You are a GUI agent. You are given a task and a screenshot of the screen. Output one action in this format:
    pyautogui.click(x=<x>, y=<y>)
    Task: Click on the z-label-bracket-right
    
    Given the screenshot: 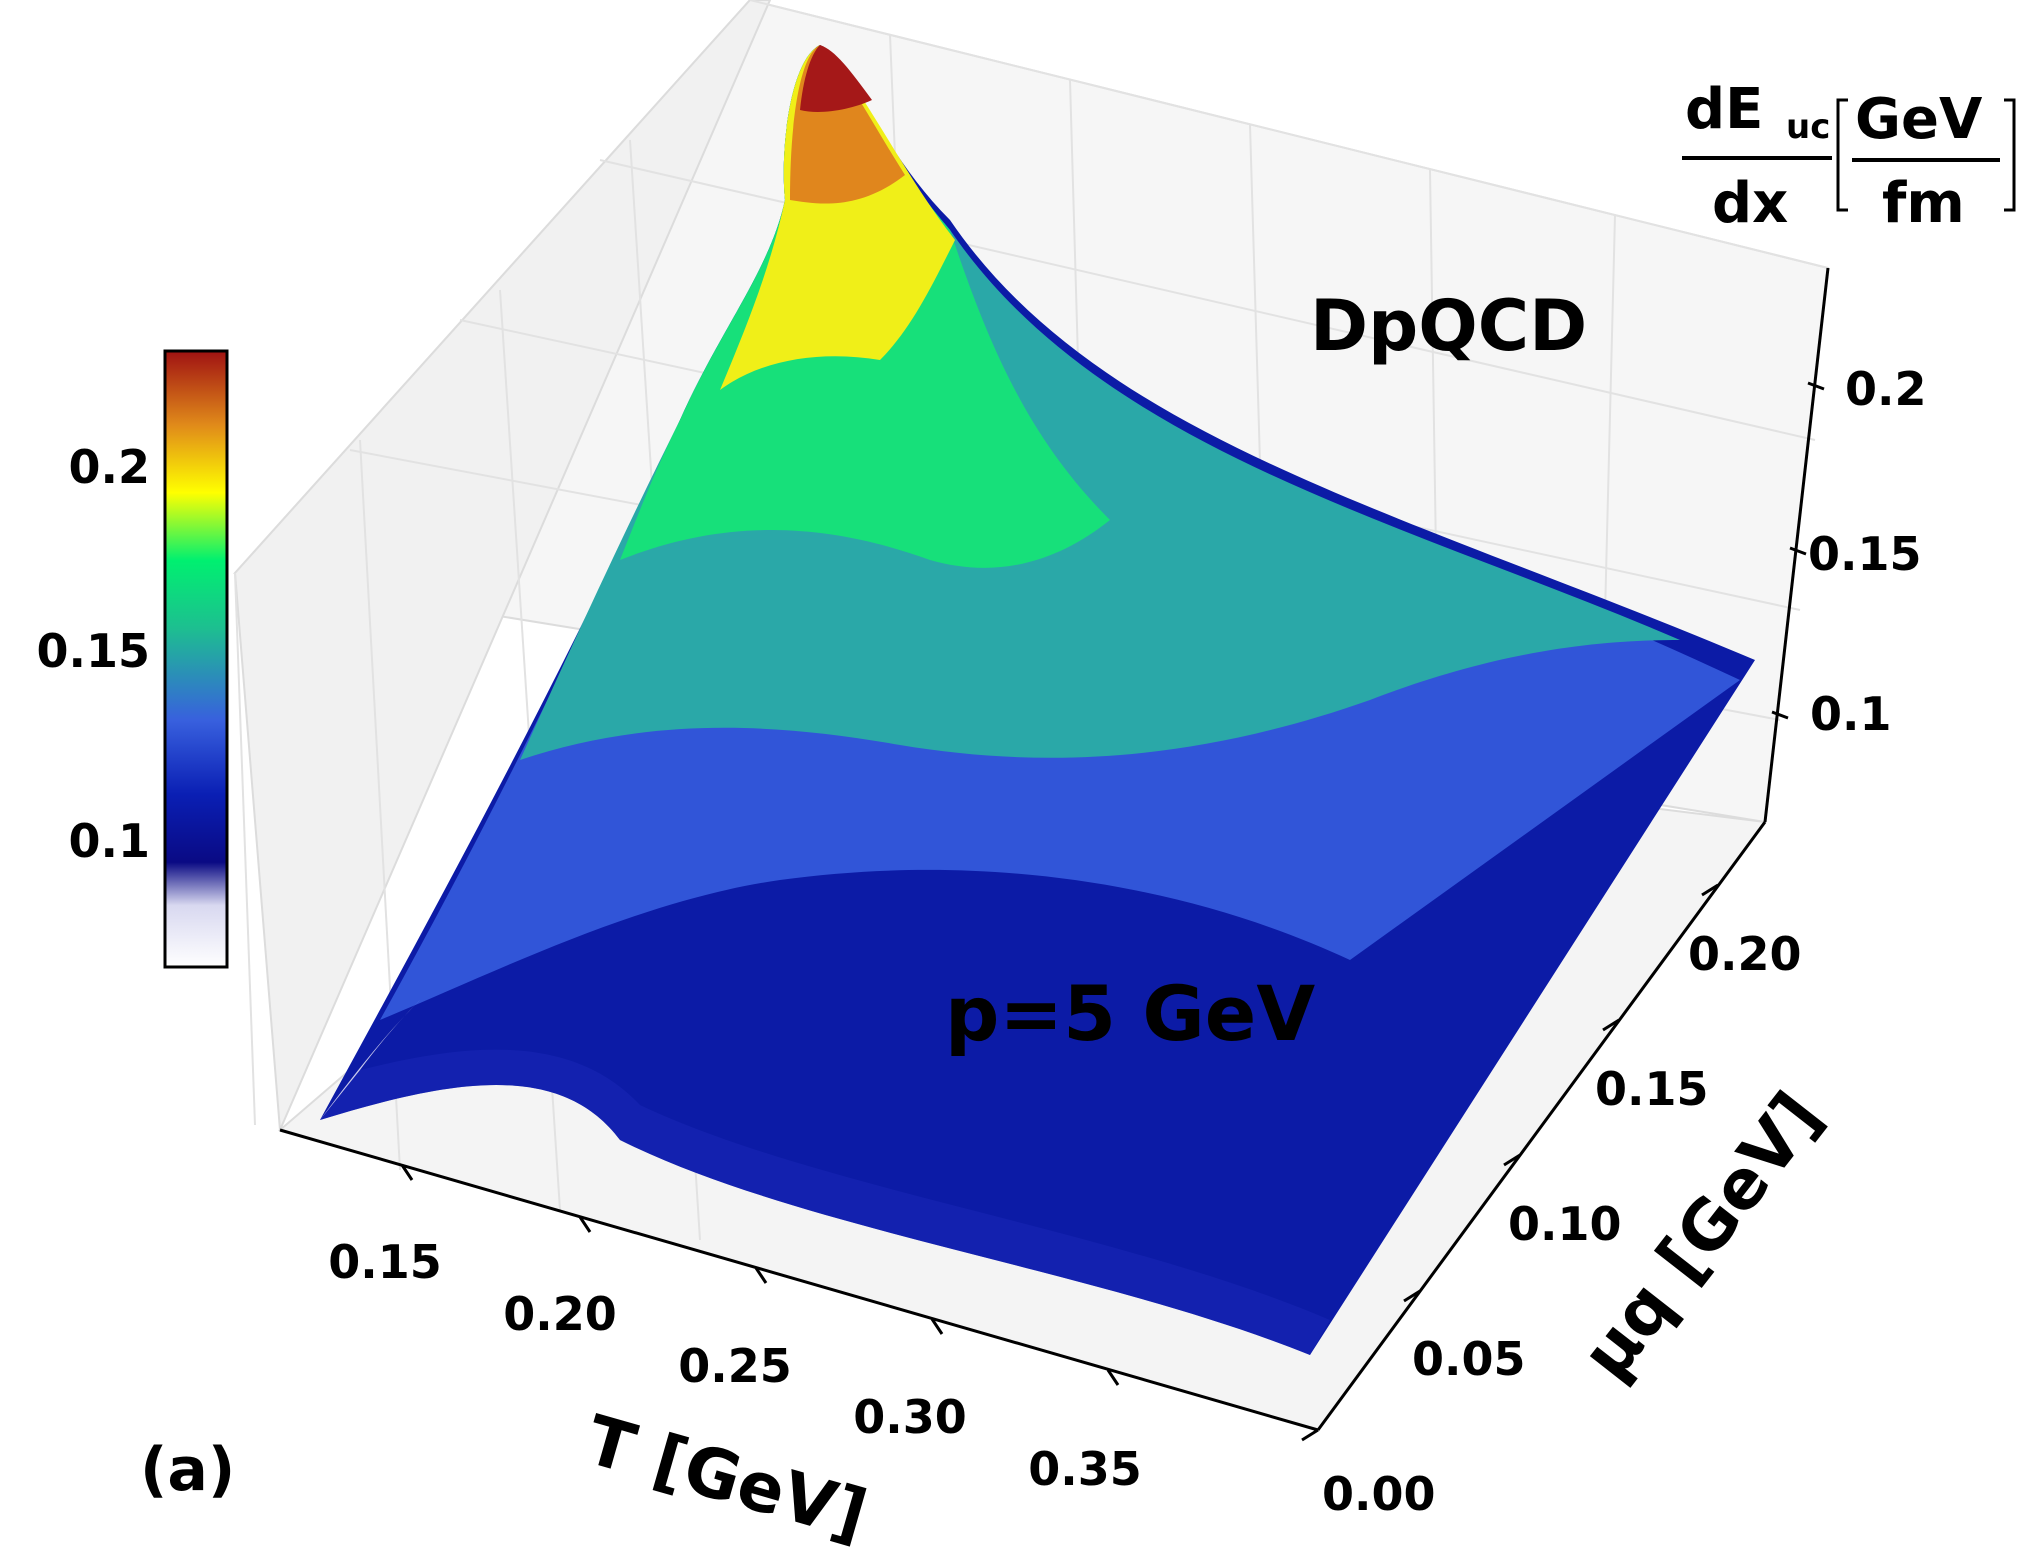 What is the action you would take?
    pyautogui.click(x=2010, y=155)
    